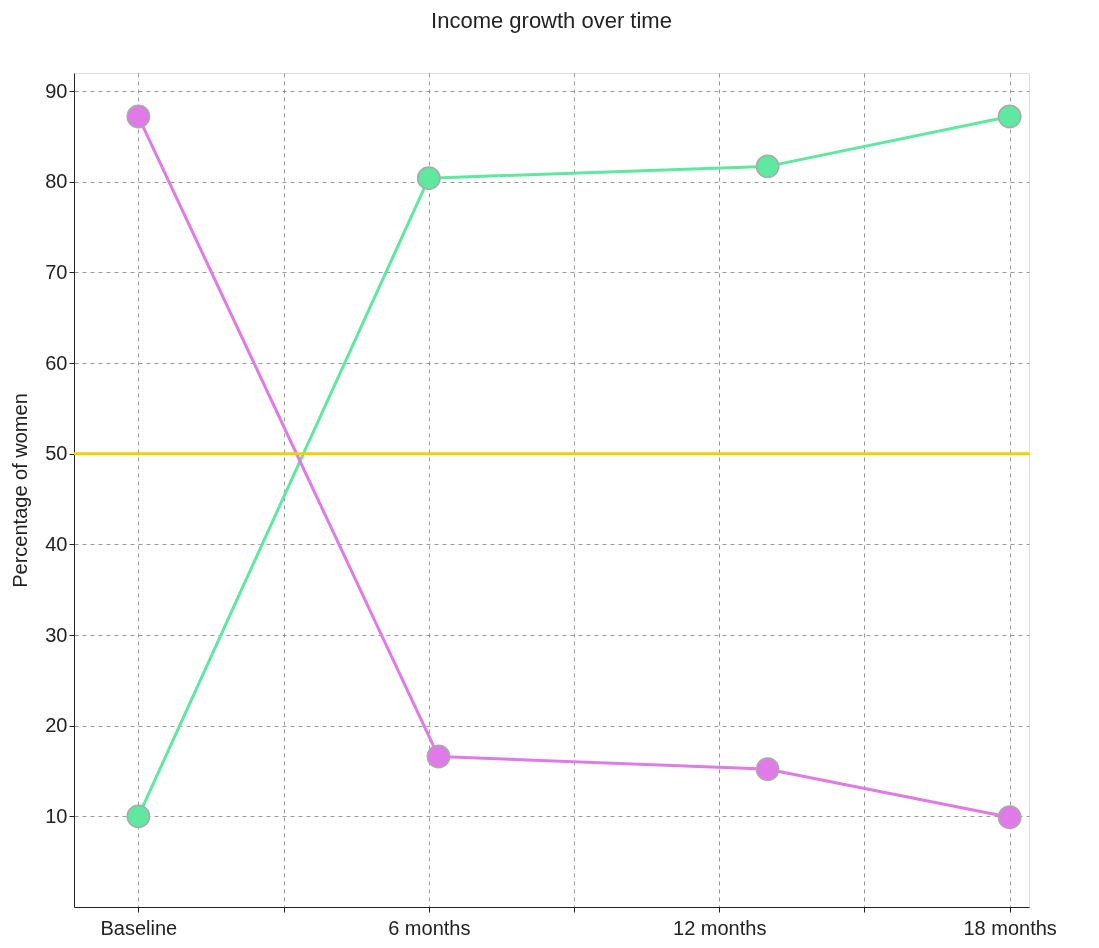 The image size is (1099, 948). I want to click on chart-title: Income growth over time, so click(551, 20).